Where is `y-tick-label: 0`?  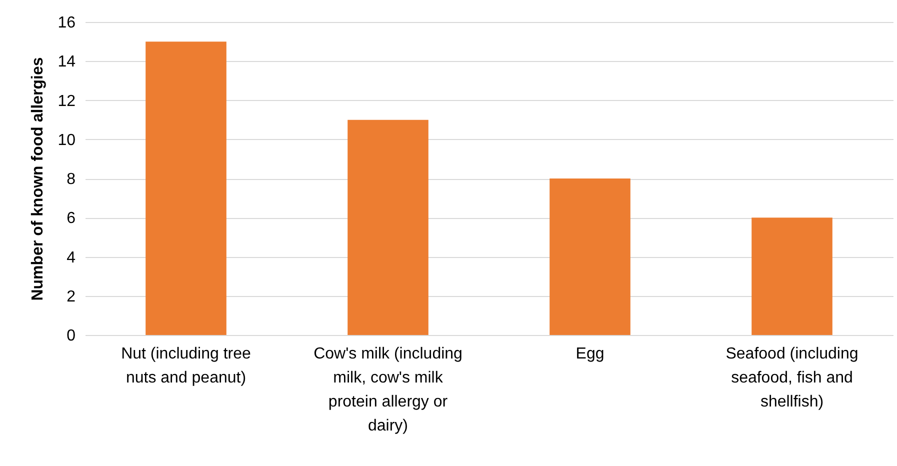
y-tick-label: 0 is located at coordinates (71, 336).